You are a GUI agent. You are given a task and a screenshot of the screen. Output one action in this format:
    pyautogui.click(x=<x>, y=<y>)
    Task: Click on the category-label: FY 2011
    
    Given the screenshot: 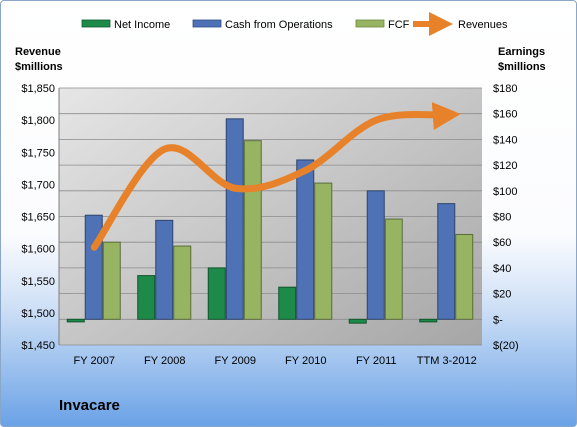 What is the action you would take?
    pyautogui.click(x=376, y=361)
    